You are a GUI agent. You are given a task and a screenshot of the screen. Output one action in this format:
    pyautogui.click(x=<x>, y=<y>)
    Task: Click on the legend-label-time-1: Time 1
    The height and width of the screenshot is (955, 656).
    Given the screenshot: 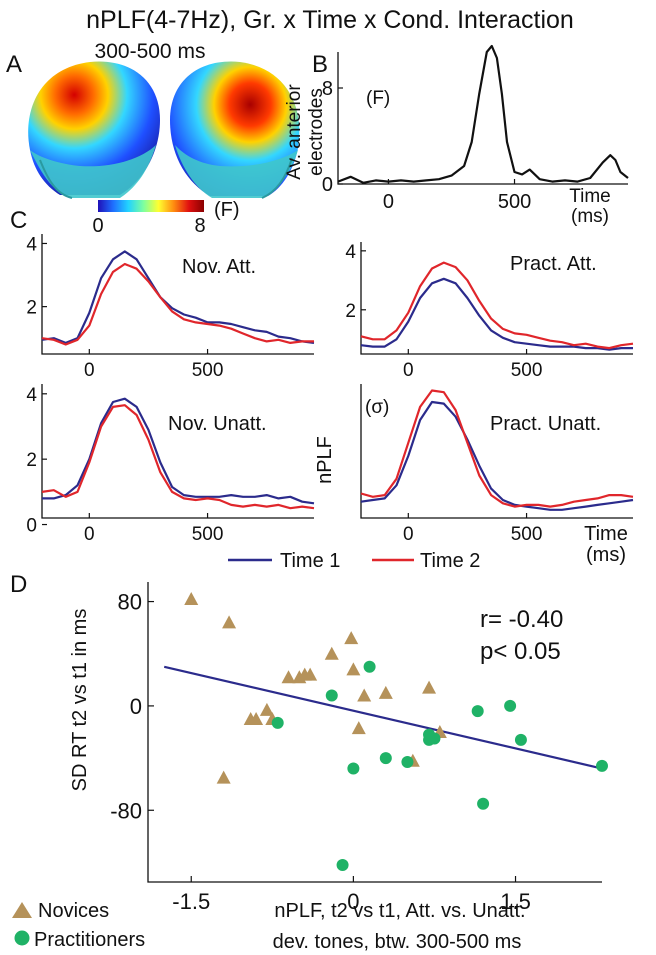 What is the action you would take?
    pyautogui.click(x=310, y=561)
    